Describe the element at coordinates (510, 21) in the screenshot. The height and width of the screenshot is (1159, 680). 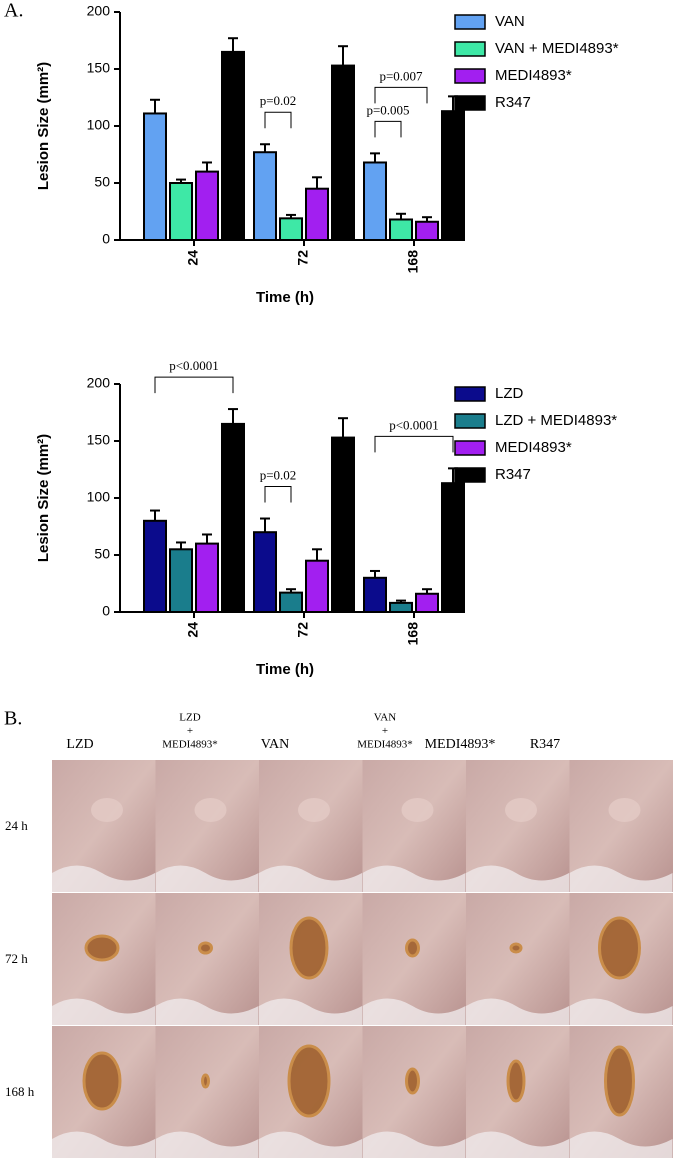
I see `legend-label: VAN` at that location.